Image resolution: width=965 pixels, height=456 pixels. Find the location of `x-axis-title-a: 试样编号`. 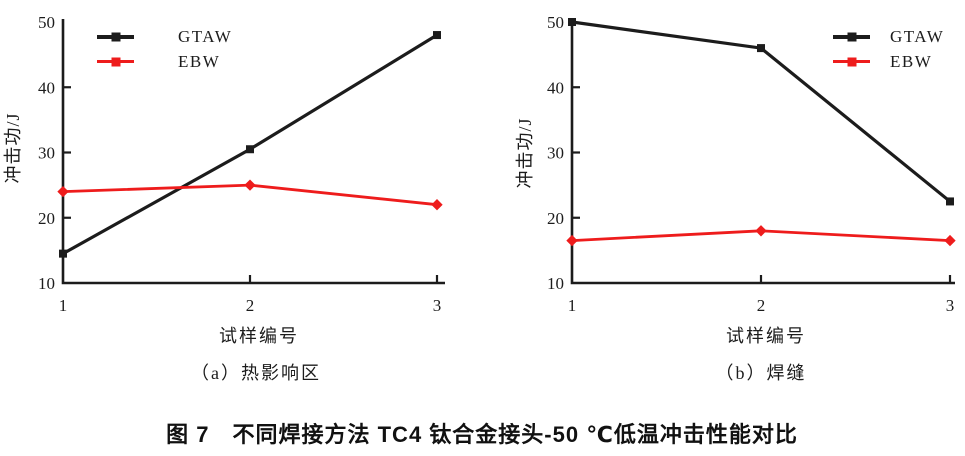

x-axis-title-a: 试样编号 is located at coordinates (259, 336).